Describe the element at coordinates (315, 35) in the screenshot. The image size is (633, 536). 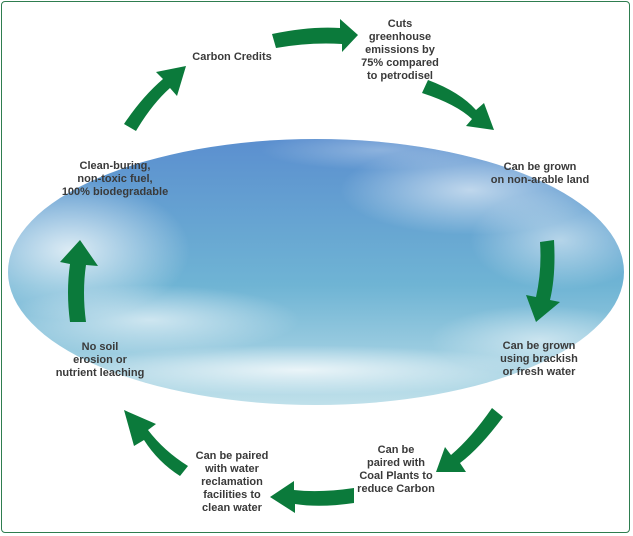
I see `arrow-right-icon` at that location.